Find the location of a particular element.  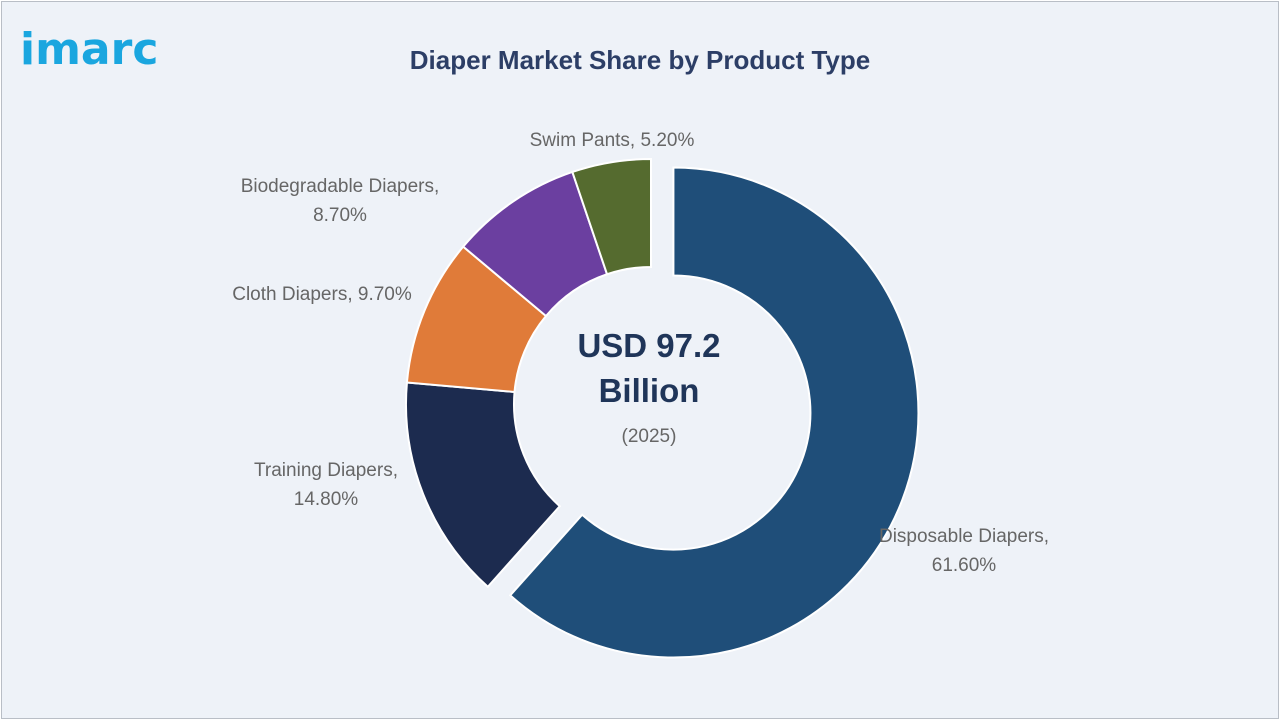

label-swim-pants: Swim Pants, 5.20% is located at coordinates (612, 140).